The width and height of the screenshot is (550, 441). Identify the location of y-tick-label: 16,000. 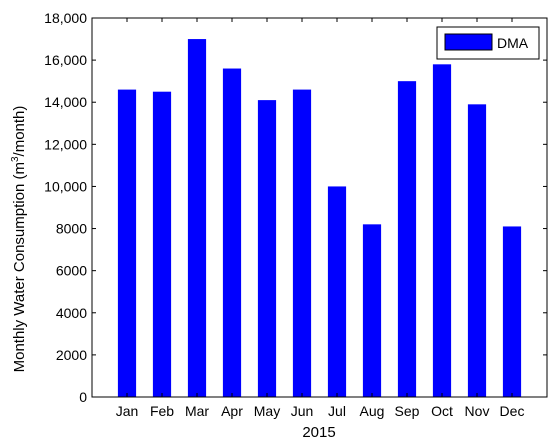
(65, 60).